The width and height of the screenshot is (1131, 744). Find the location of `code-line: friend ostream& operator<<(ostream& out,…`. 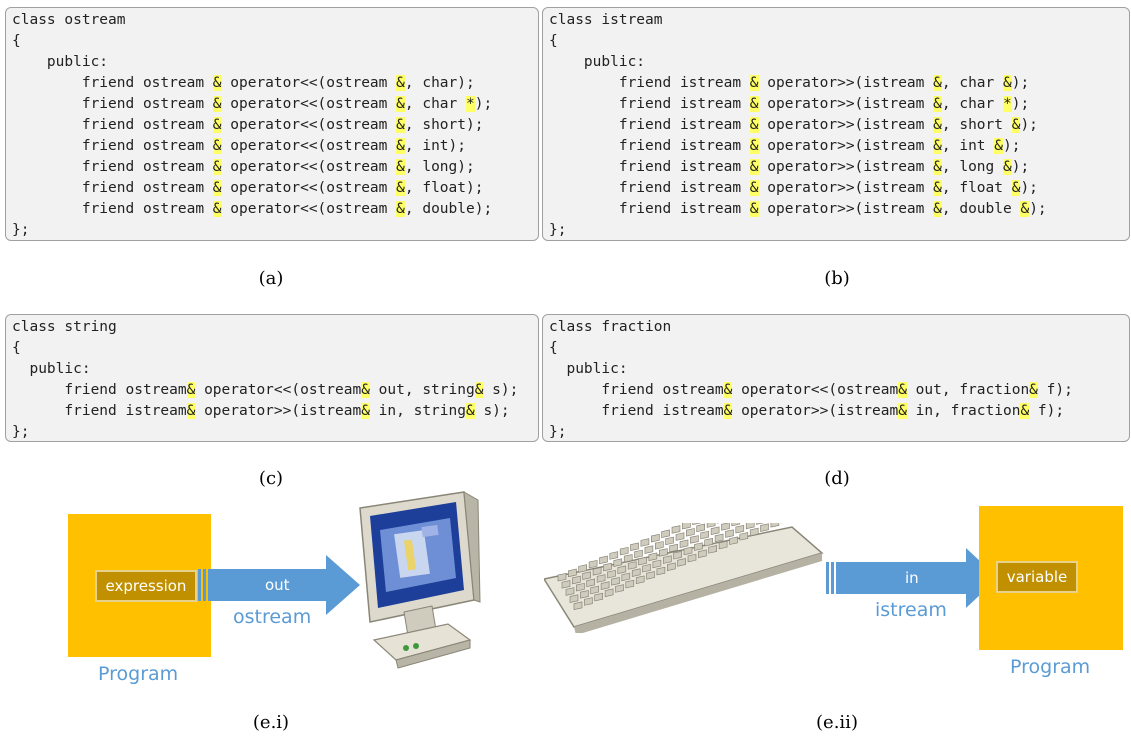

code-line: friend ostream& operator<<(ostream& out,… is located at coordinates (265, 390).